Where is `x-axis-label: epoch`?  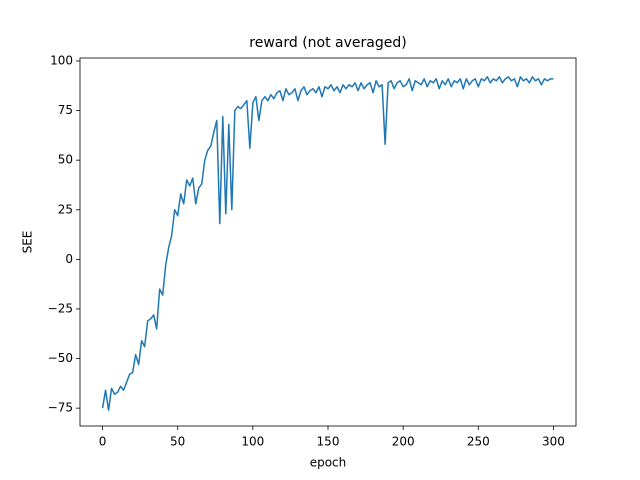
x-axis-label: epoch is located at coordinates (328, 463).